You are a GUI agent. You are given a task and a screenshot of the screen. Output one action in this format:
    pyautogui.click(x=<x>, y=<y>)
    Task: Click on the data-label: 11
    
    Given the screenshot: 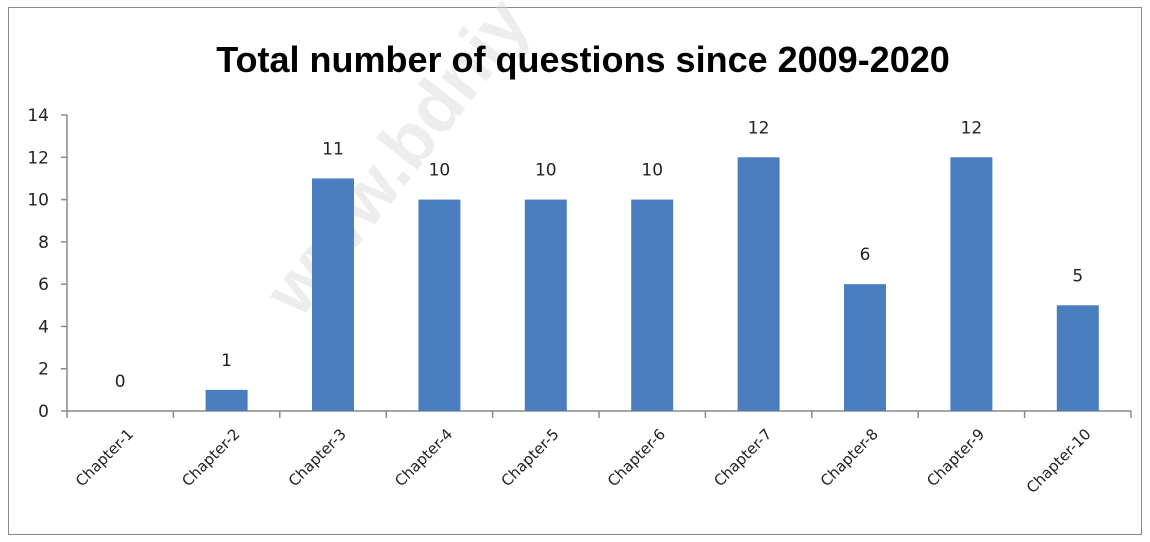 What is the action you would take?
    pyautogui.click(x=333, y=149)
    